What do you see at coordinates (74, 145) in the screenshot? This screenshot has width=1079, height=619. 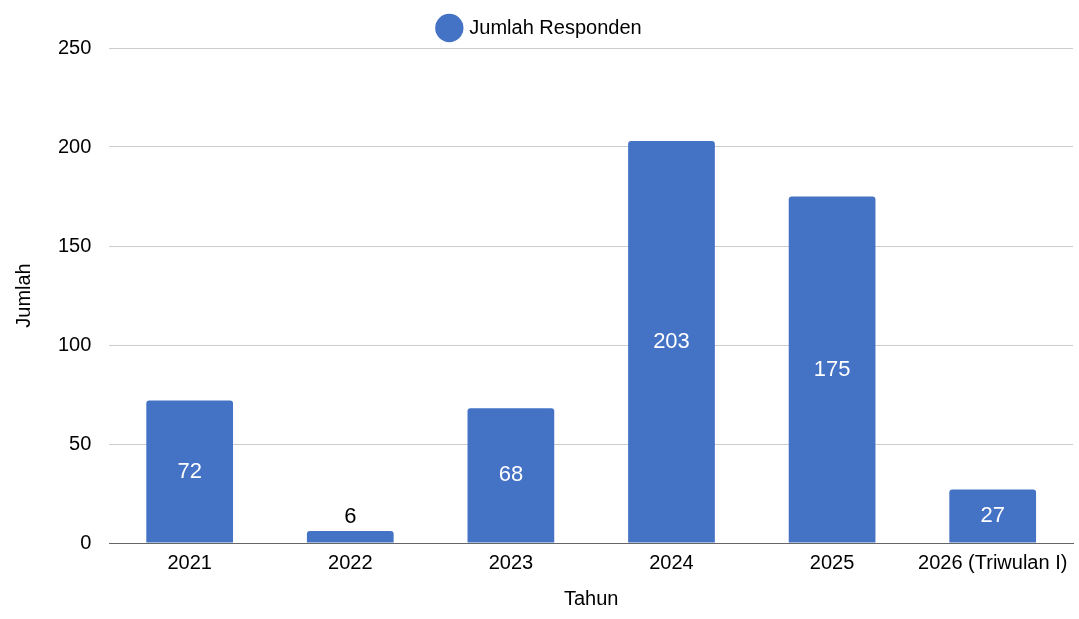 I see `y-tick-label: 200` at bounding box center [74, 145].